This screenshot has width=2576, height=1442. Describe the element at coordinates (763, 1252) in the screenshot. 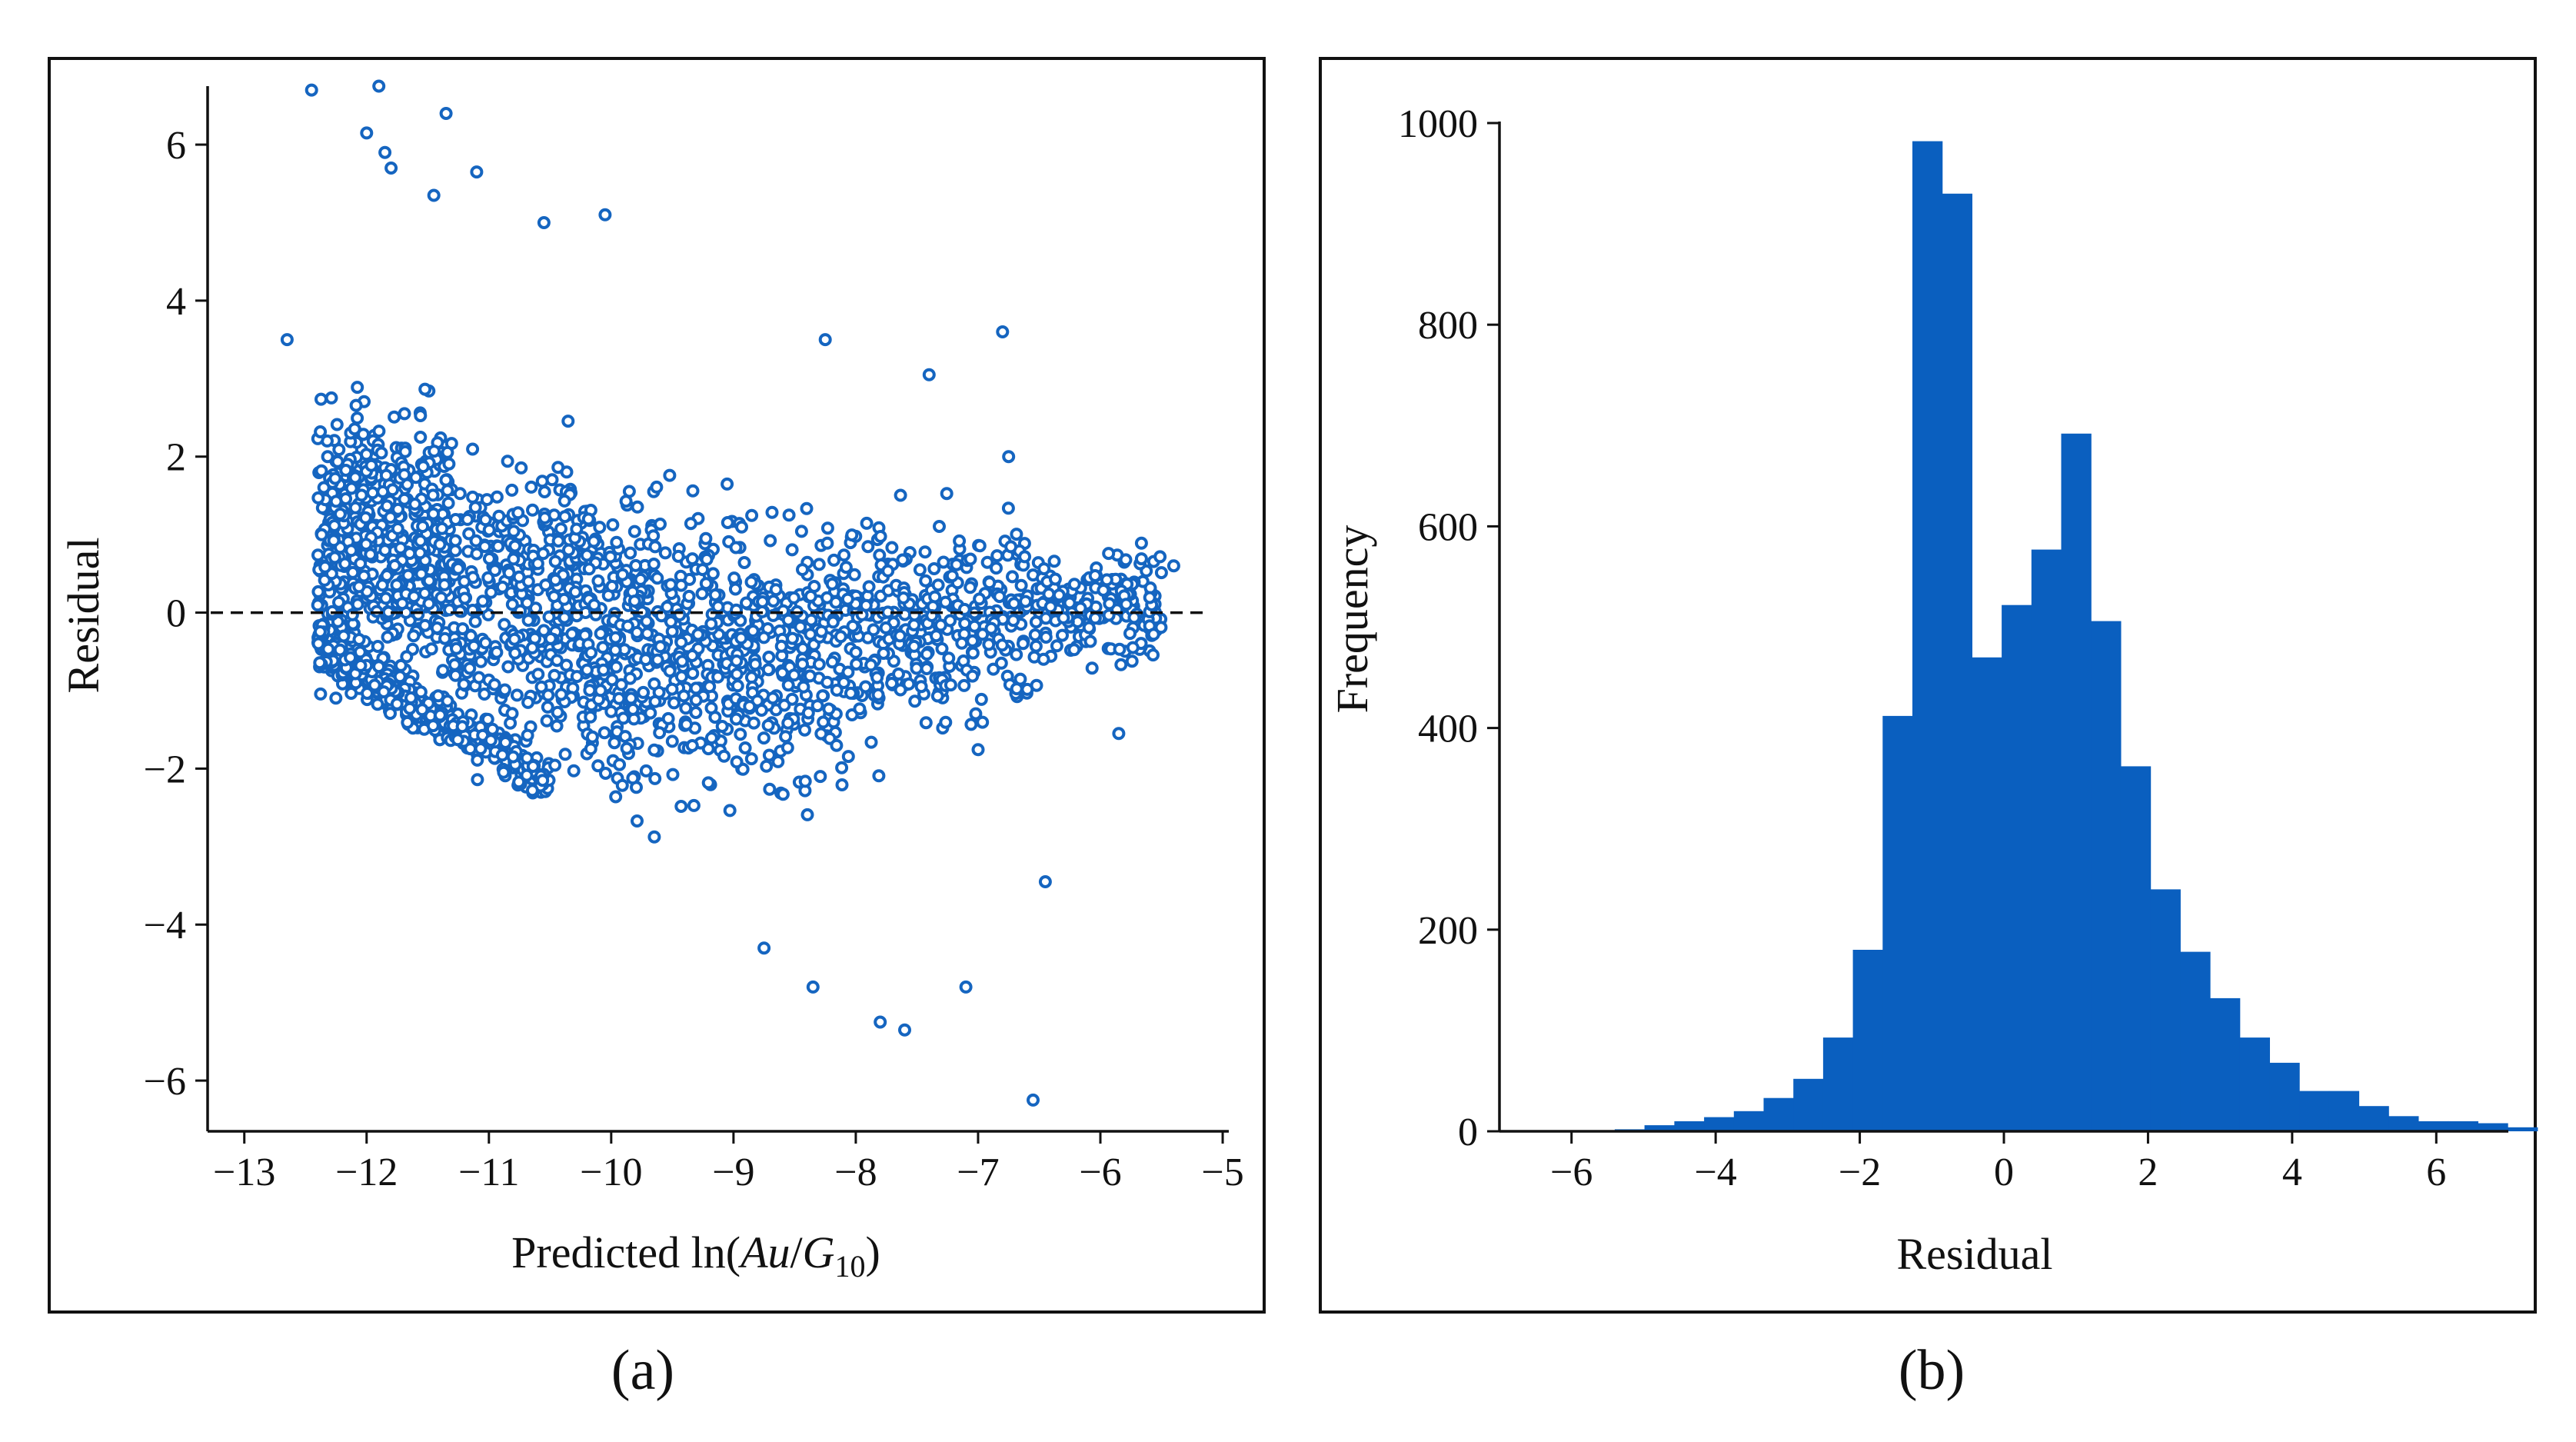

I see `xlabel-italic-au: Au` at that location.